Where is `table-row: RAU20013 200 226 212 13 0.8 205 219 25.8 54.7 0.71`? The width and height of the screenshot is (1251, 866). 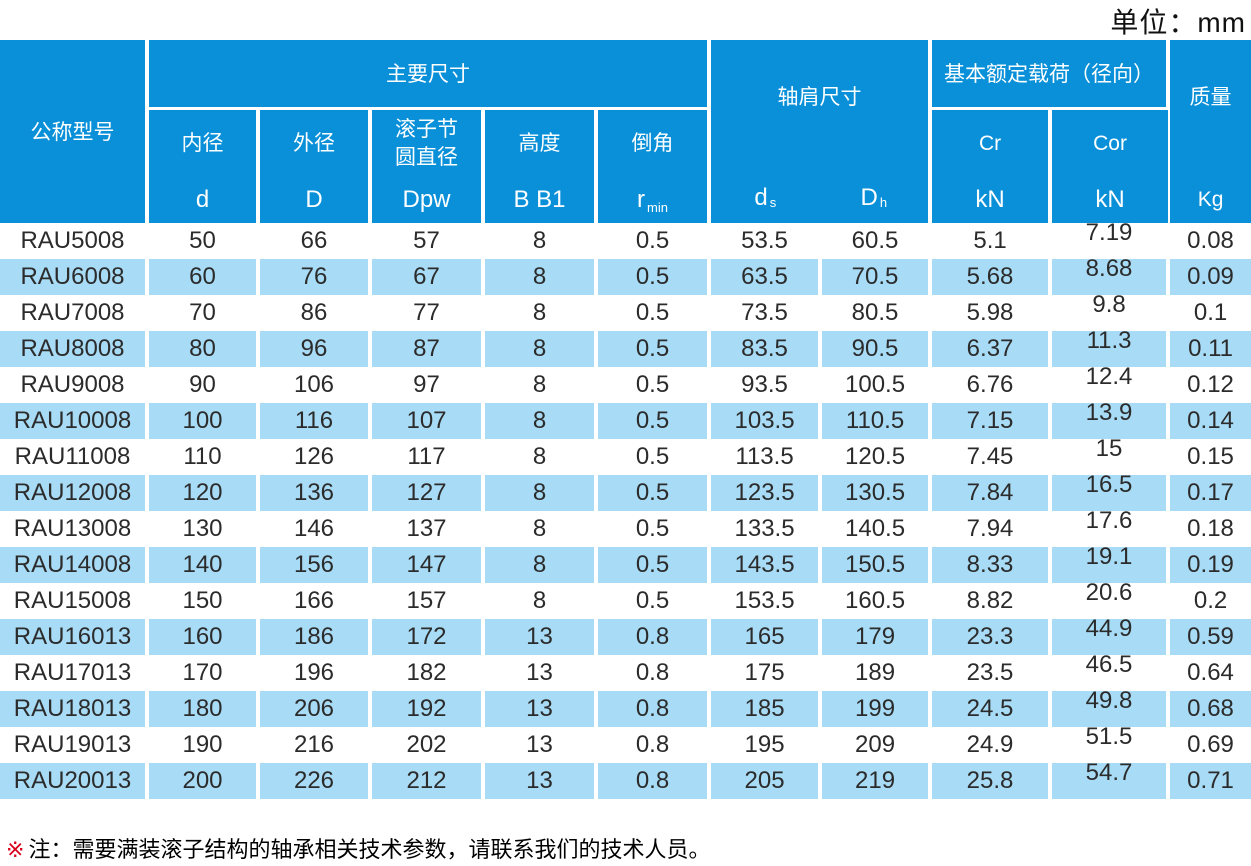
table-row: RAU20013 200 226 212 13 0.8 205 219 25.8 54.7 0.71 is located at coordinates (625, 779).